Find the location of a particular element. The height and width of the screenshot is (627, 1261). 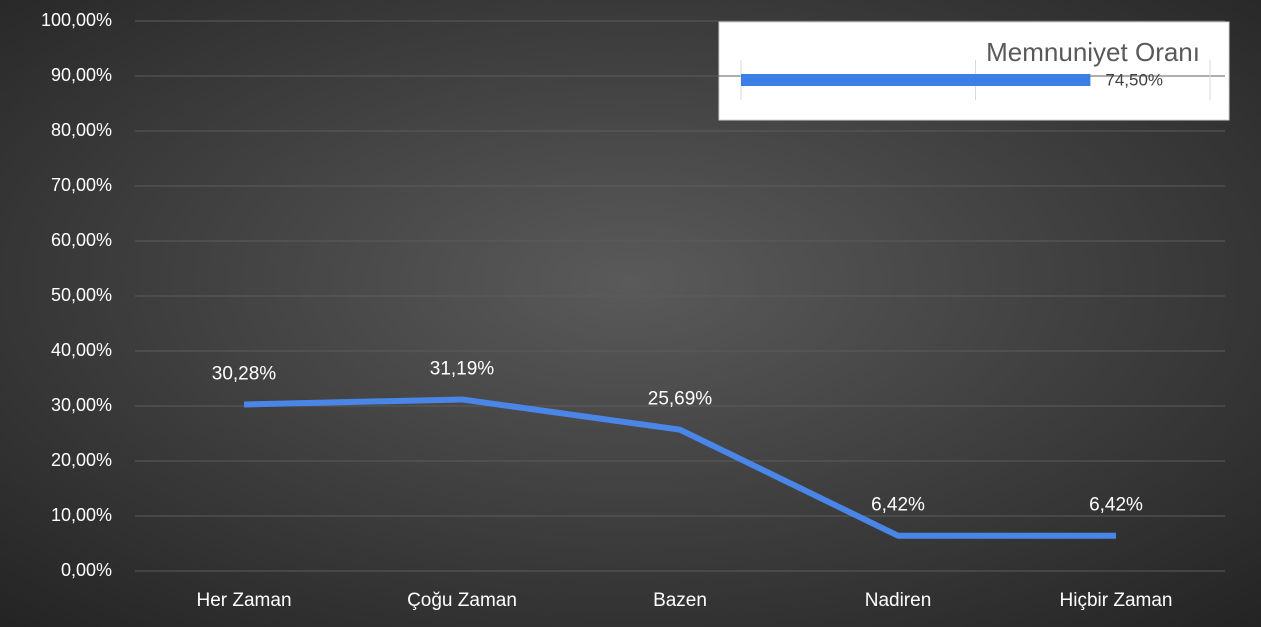

y-tick-label: 100,00% is located at coordinates (76, 20).